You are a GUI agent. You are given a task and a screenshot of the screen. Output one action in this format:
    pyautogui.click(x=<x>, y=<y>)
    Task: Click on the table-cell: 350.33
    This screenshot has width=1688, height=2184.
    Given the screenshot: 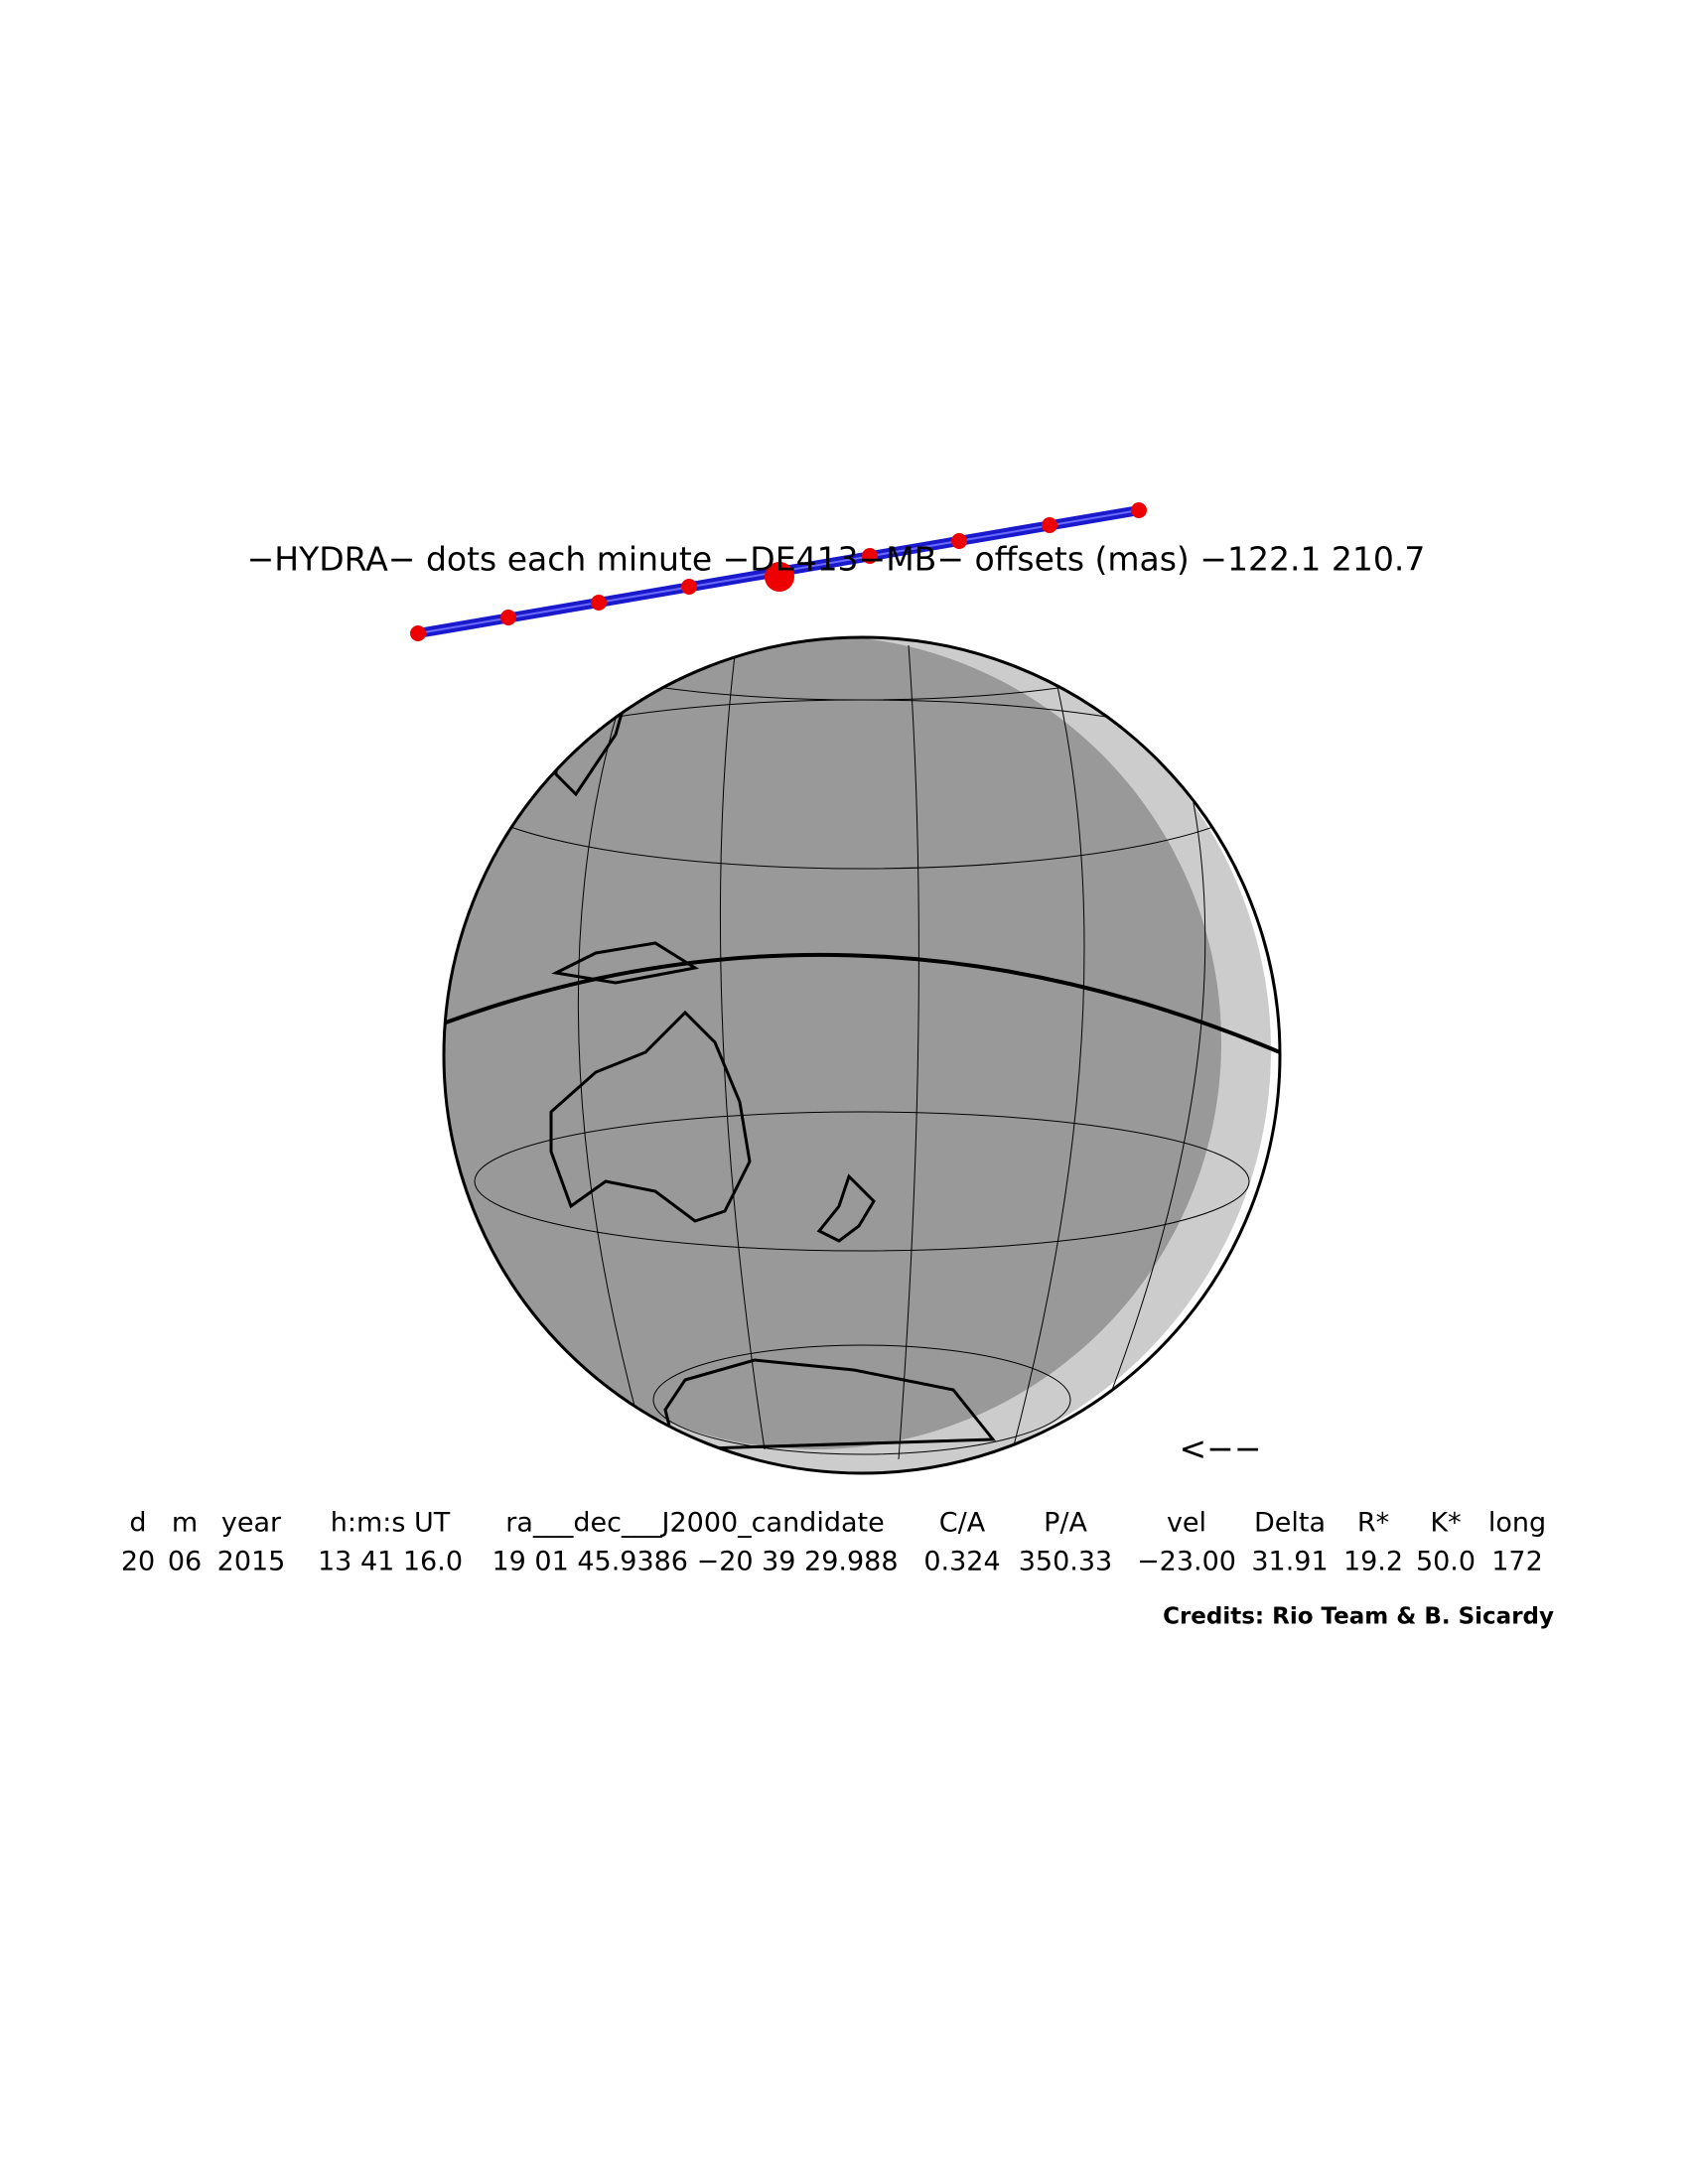 What is the action you would take?
    pyautogui.click(x=1065, y=1562)
    